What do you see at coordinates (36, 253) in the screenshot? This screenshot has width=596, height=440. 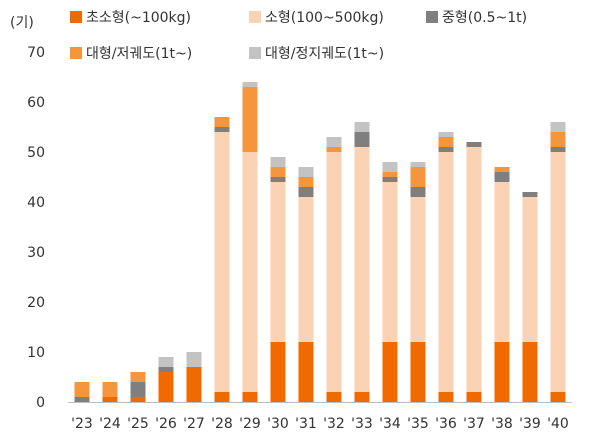 I see `y-tick-label: 30` at bounding box center [36, 253].